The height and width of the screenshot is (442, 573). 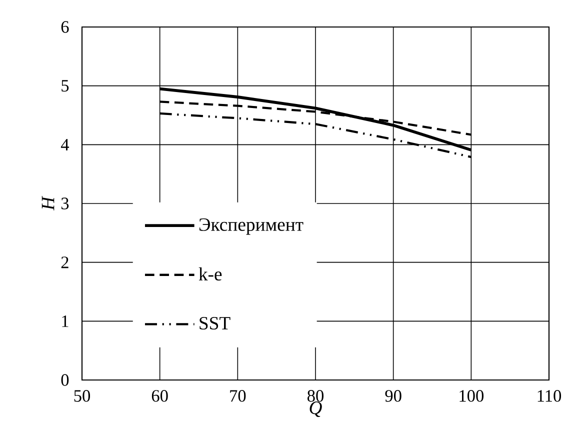 I want to click on y-tick-label: 1, so click(x=65, y=321).